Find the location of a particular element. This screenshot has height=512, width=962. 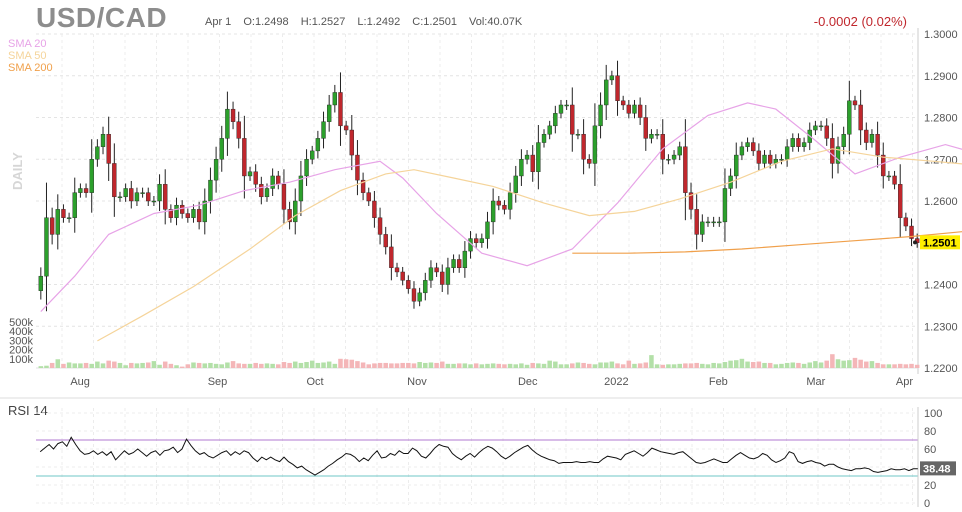

rsi-tick-label: 100 is located at coordinates (933, 414).